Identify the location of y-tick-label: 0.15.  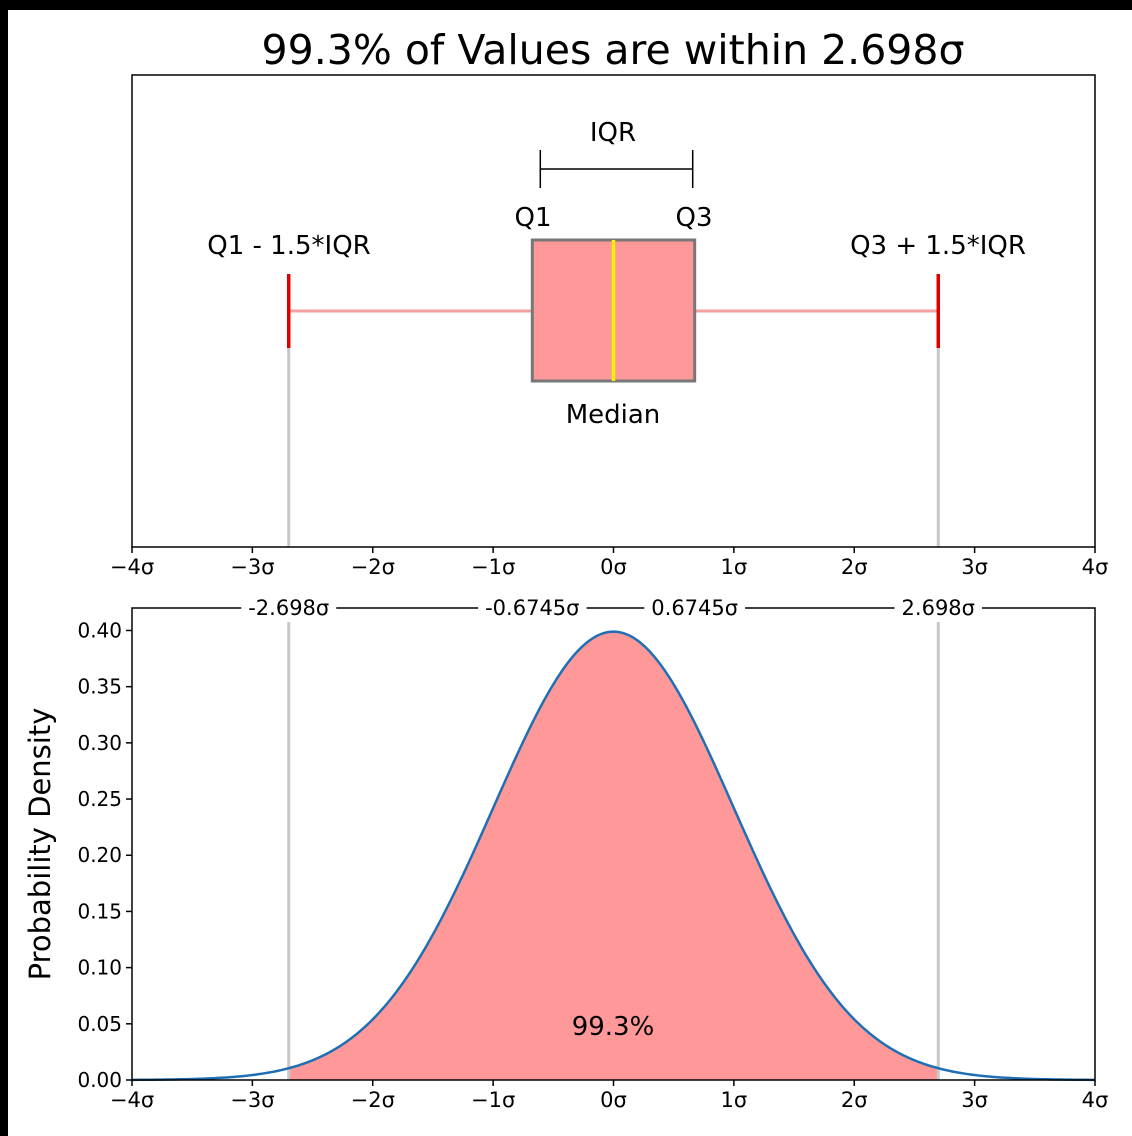
(99, 911).